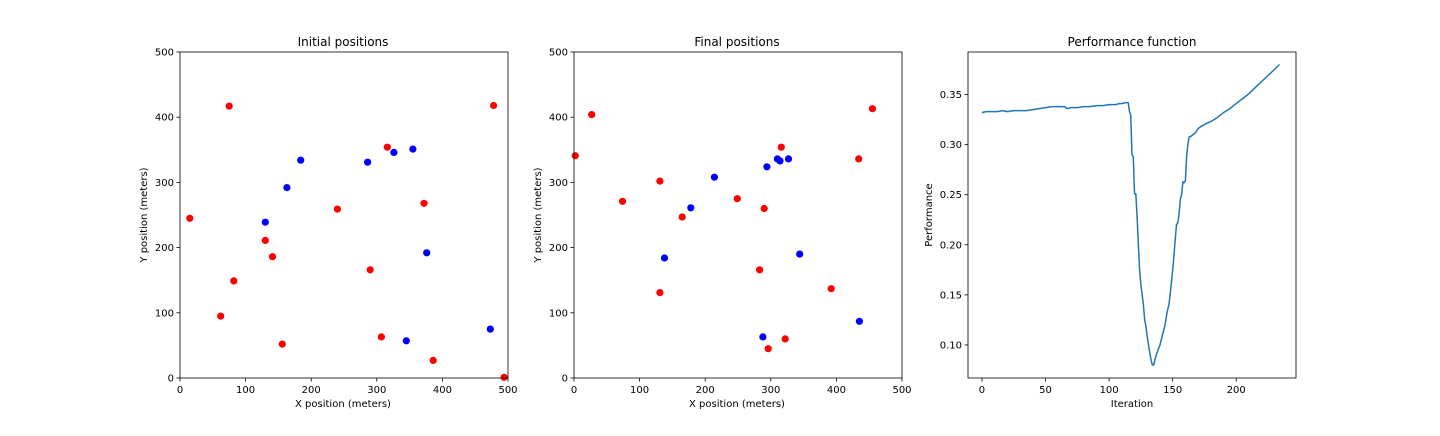 The width and height of the screenshot is (1440, 436). What do you see at coordinates (929, 214) in the screenshot?
I see `y-axis-label: Performance` at bounding box center [929, 214].